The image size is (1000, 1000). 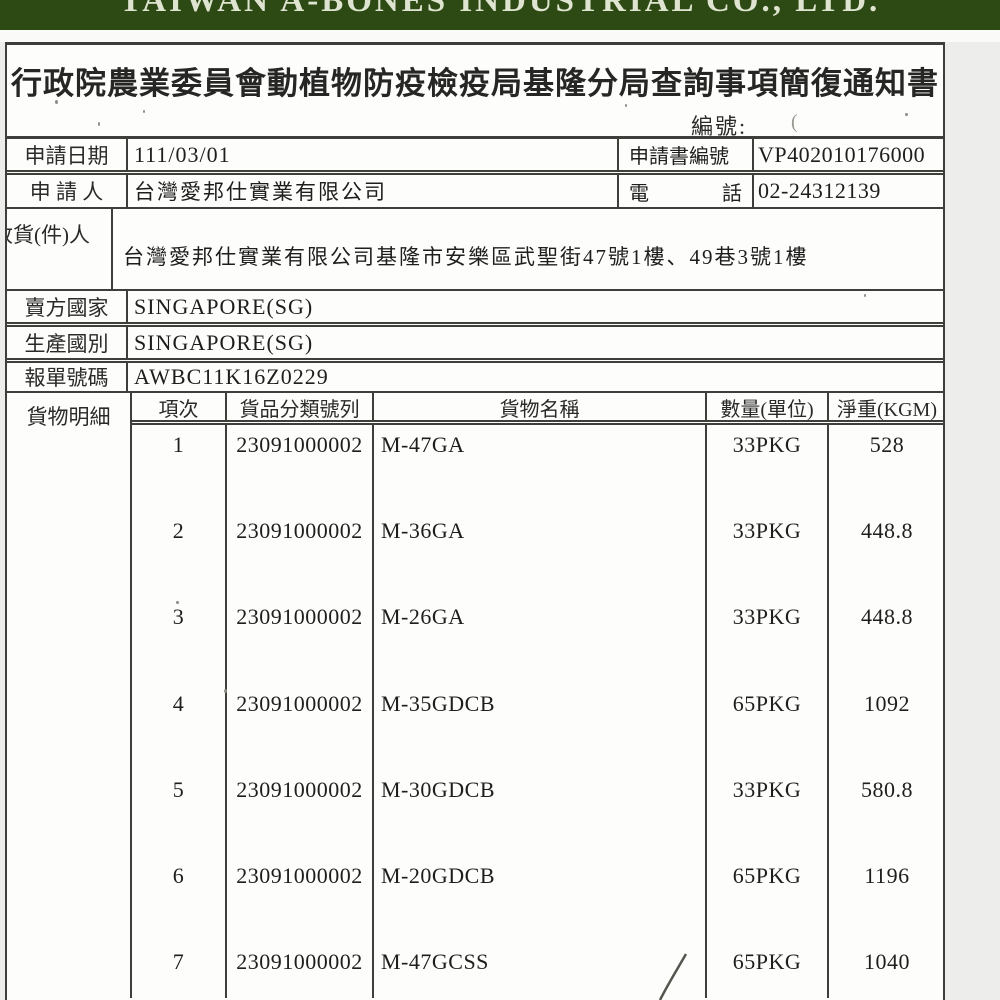 What do you see at coordinates (475, 309) in the screenshot?
I see `row-seller-country: 賣方國家 SINGAPORE(SG)` at bounding box center [475, 309].